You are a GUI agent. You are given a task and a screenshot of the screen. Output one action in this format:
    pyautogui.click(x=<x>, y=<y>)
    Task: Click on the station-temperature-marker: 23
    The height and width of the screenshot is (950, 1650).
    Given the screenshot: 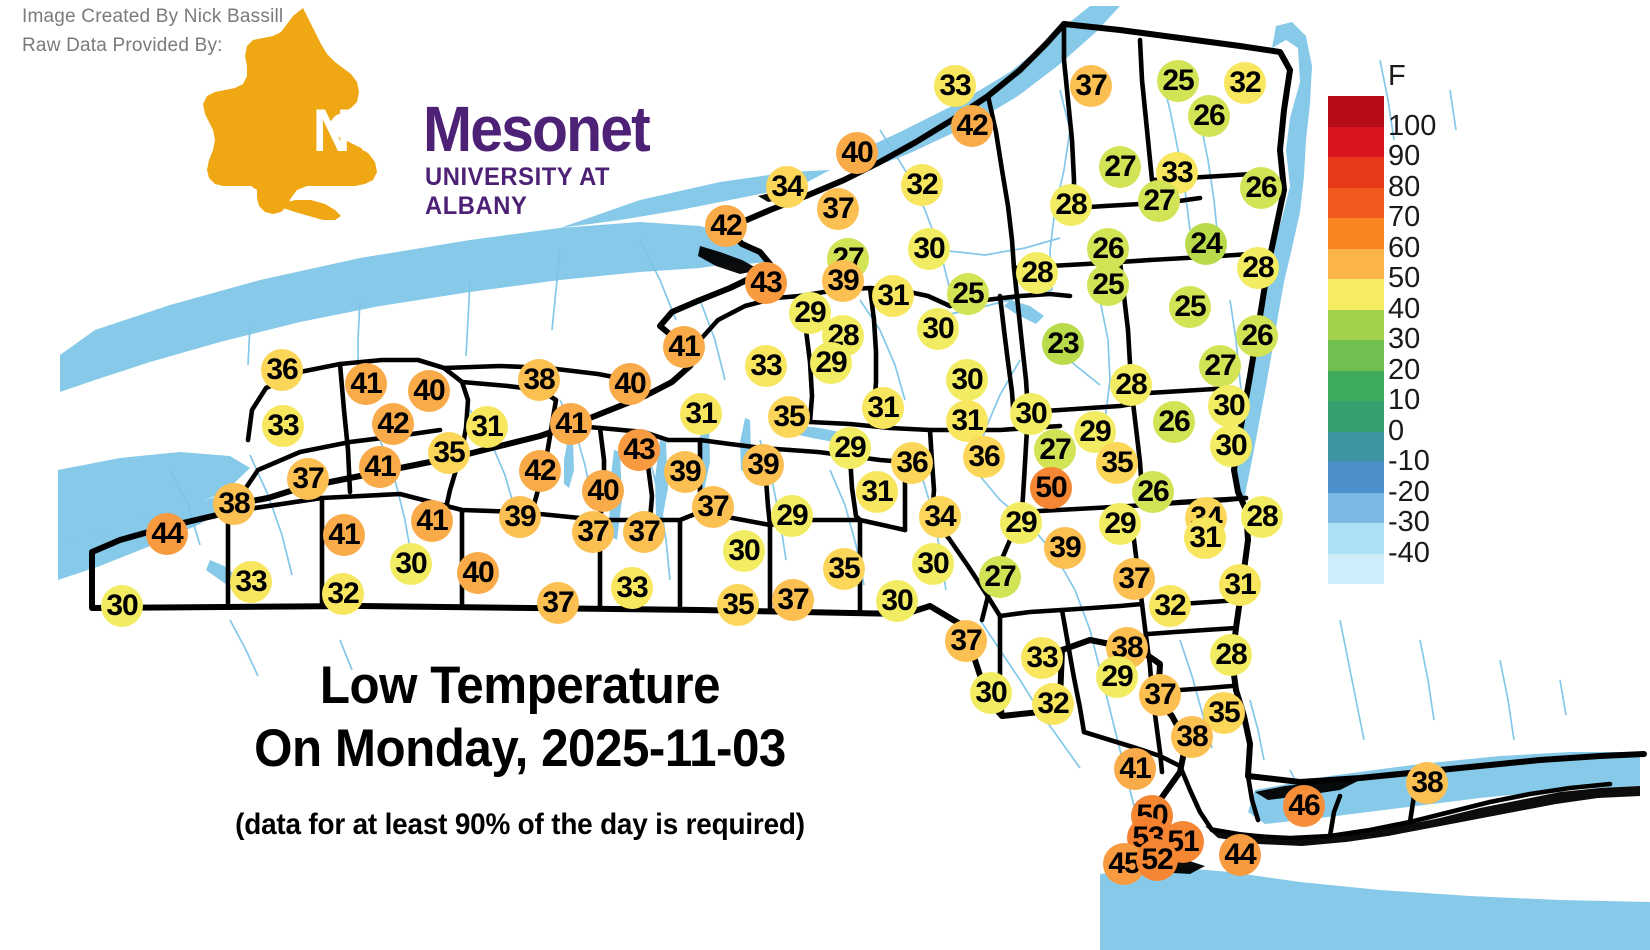 What is the action you would take?
    pyautogui.click(x=1063, y=344)
    